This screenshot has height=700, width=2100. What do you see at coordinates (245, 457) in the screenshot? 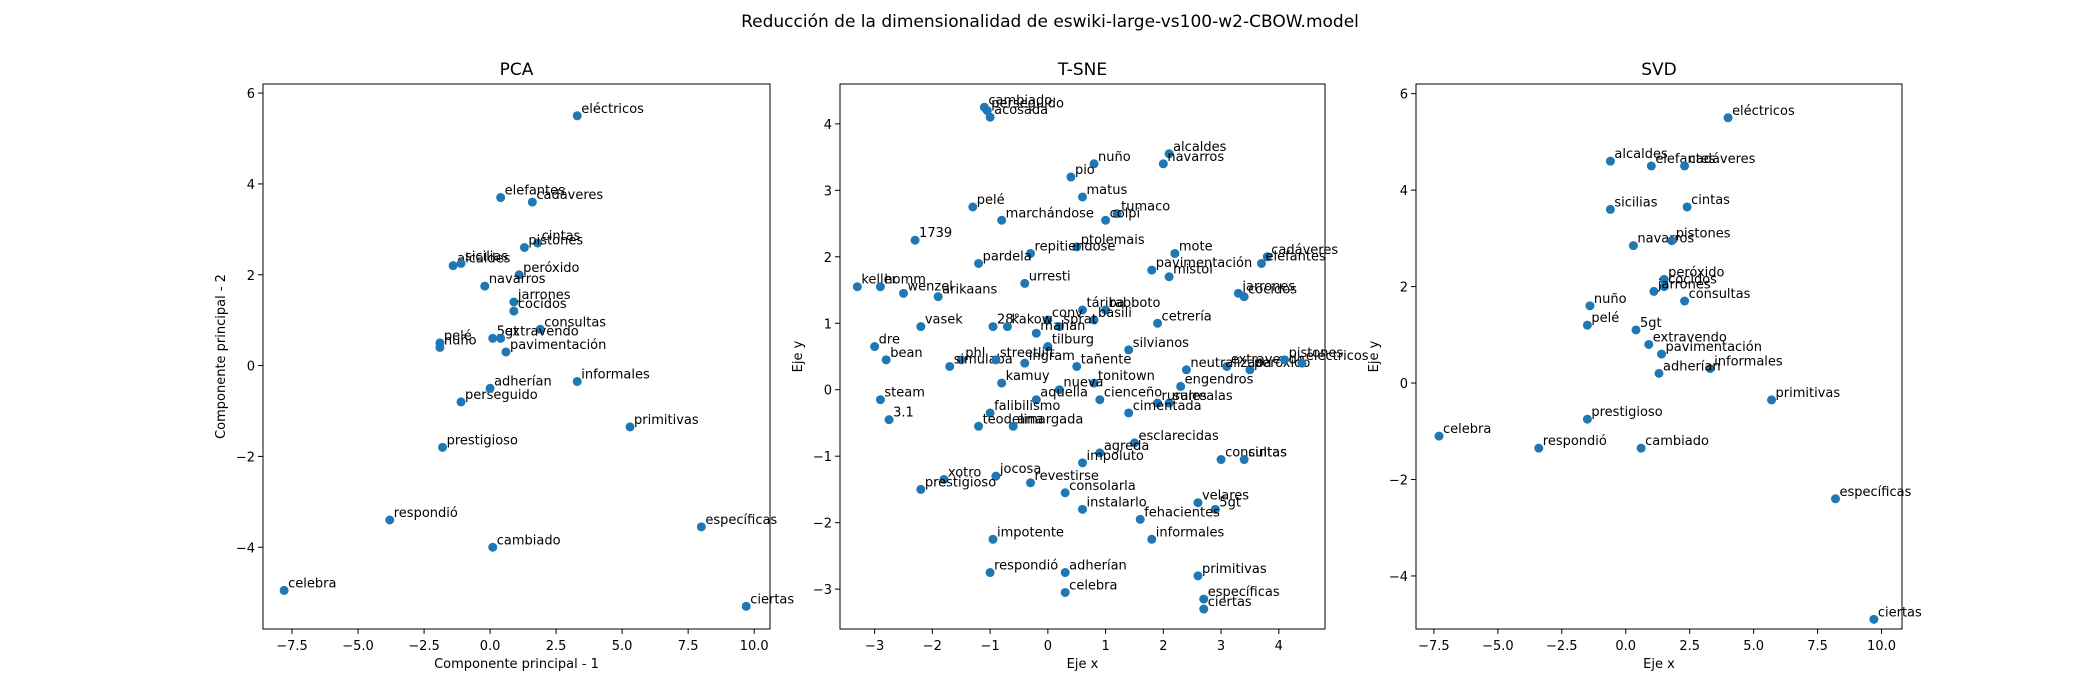
I see `y-tick-label: −2` at bounding box center [245, 457].